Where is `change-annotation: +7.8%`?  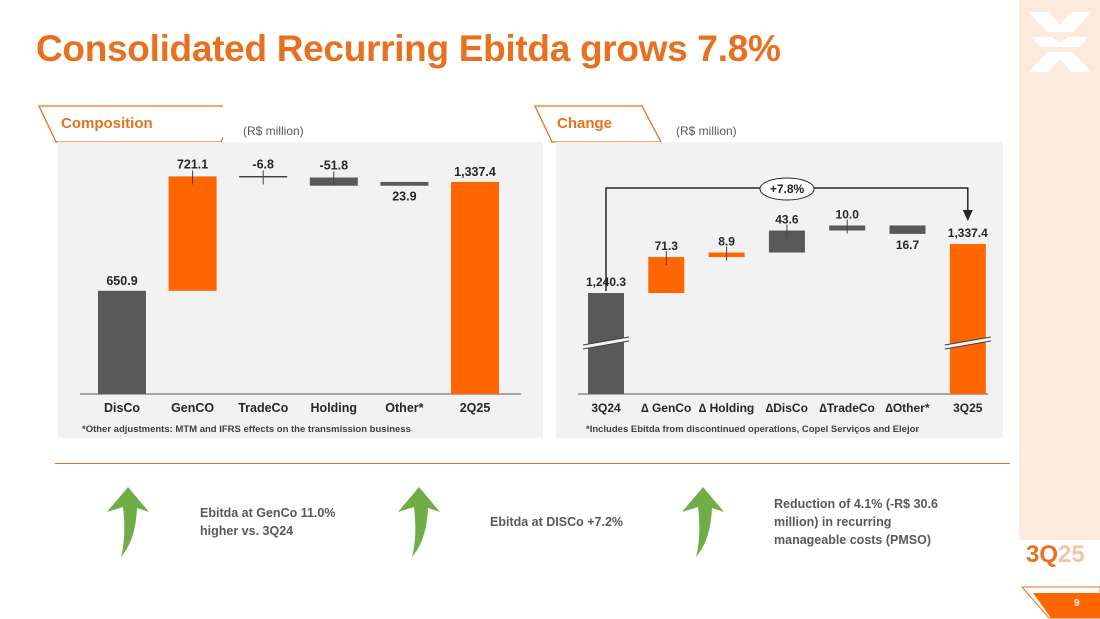
change-annotation: +7.8% is located at coordinates (787, 189).